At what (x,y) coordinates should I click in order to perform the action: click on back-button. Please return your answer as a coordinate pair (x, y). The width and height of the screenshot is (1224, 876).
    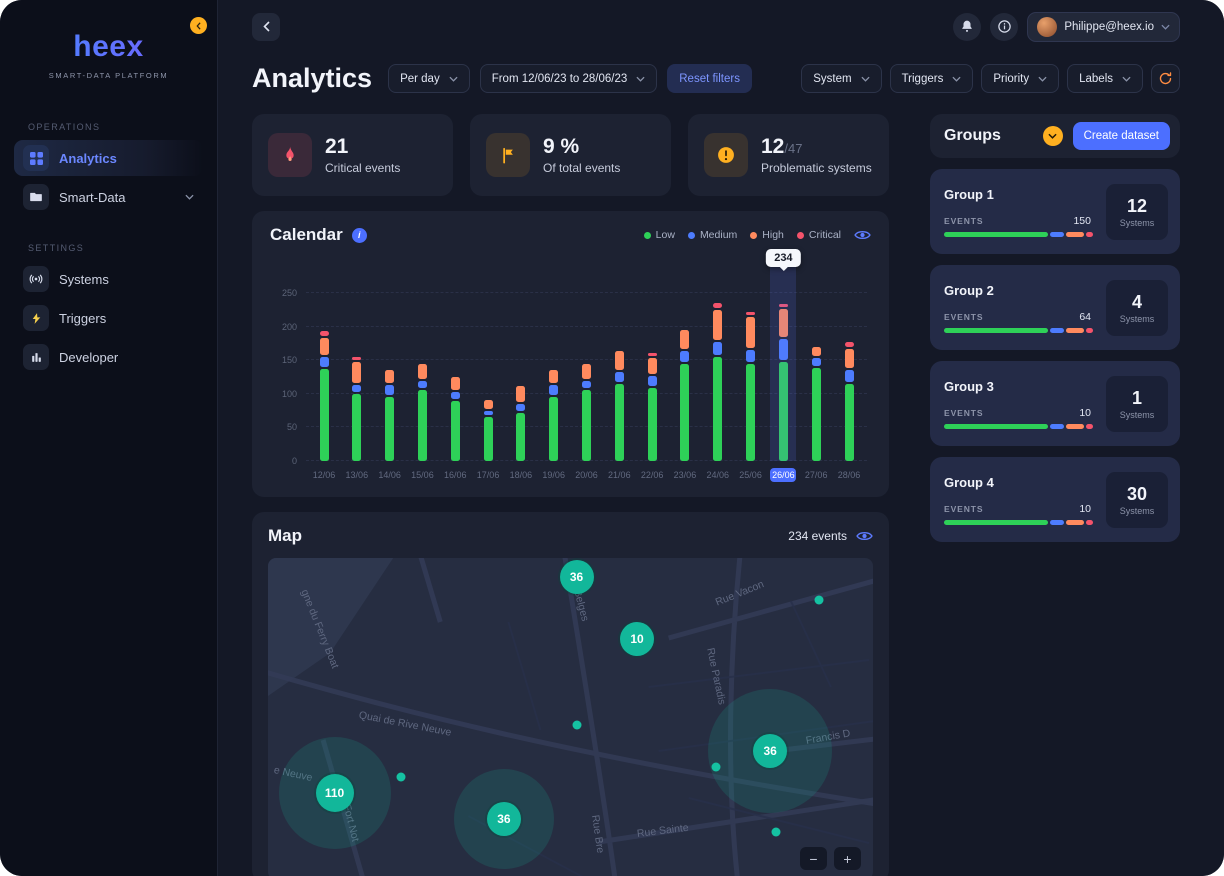
    Looking at the image, I should click on (266, 26).